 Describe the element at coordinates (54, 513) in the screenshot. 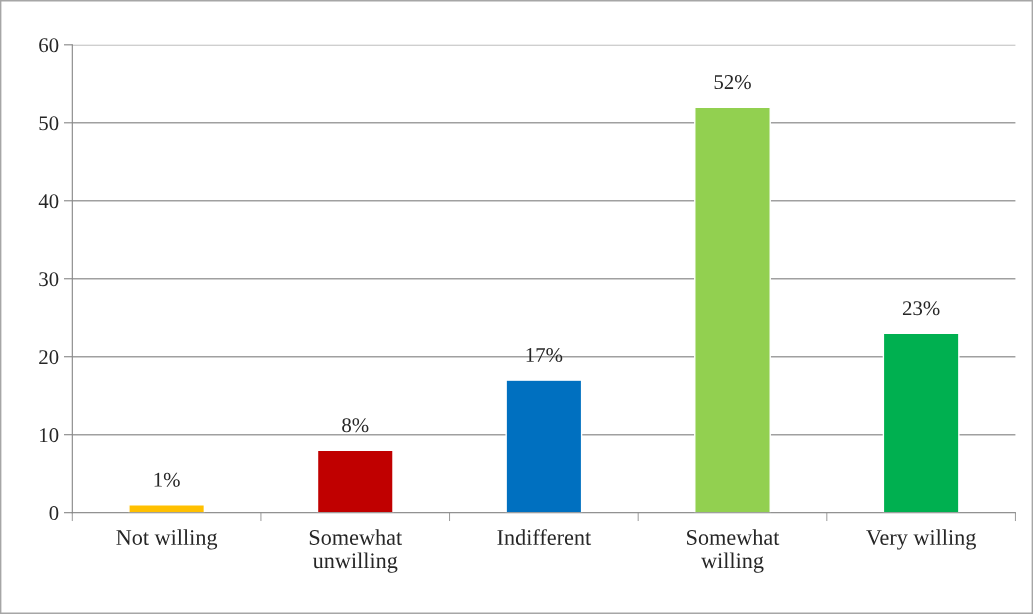

I see `y-tick-label: 0` at that location.